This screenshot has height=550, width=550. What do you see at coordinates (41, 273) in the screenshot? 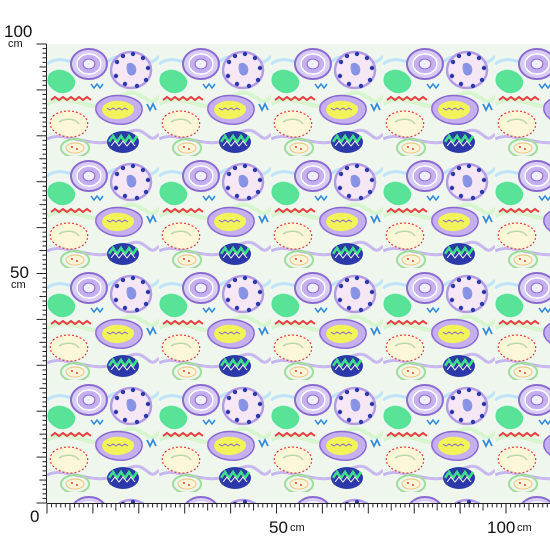
I see `vertical-ruler` at bounding box center [41, 273].